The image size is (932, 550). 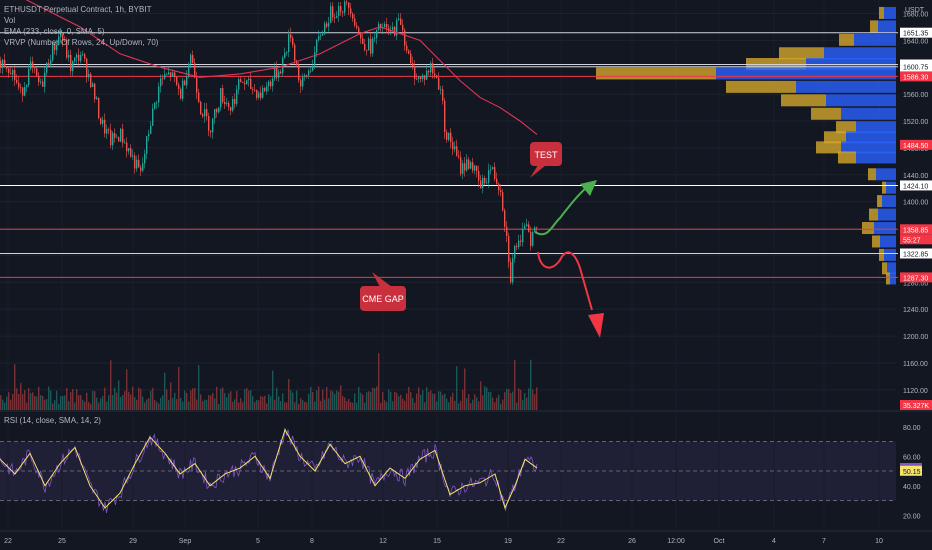 I want to click on price-badge-bg, so click(x=916, y=32).